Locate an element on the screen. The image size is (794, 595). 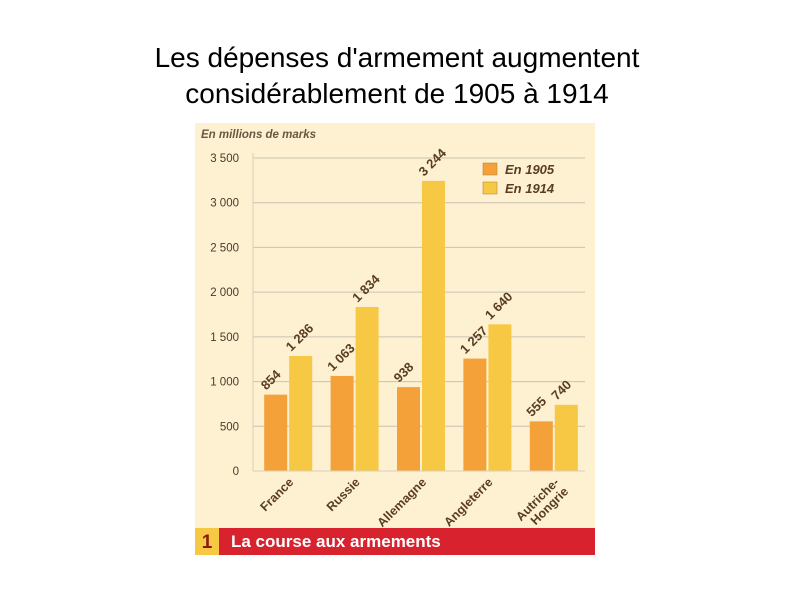
slide-title-line-1: Les dépenses d'armement augmentent is located at coordinates (397, 57).